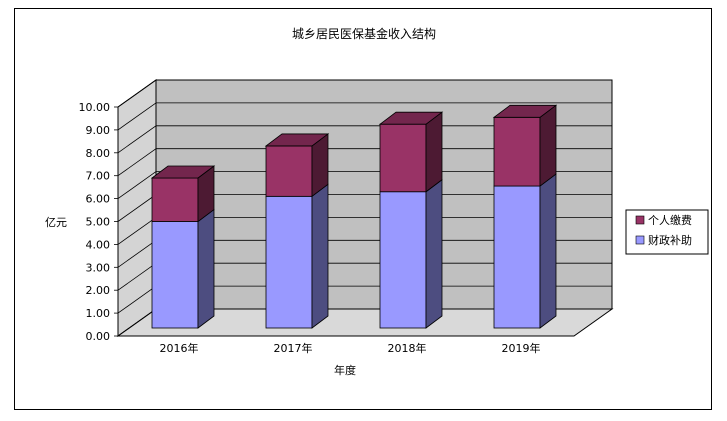  Describe the element at coordinates (667, 232) in the screenshot. I see `legend: 个人缴费 财政补助` at that location.